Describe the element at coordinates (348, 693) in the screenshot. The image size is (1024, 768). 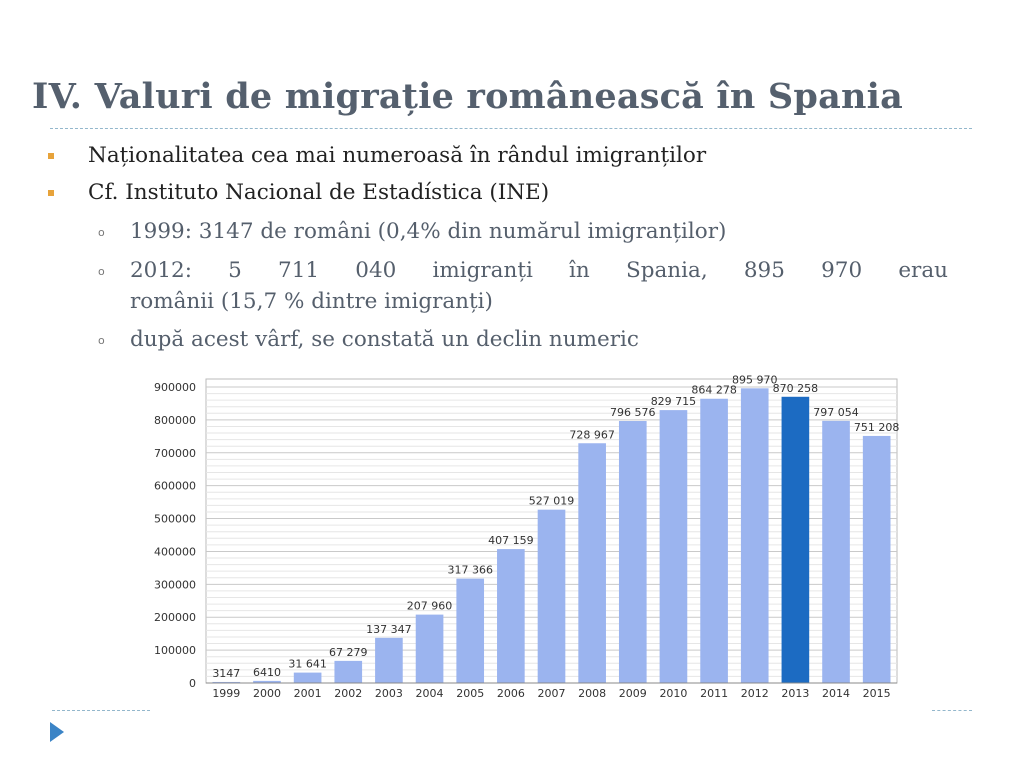
I see `x-tick-label: 2002` at that location.